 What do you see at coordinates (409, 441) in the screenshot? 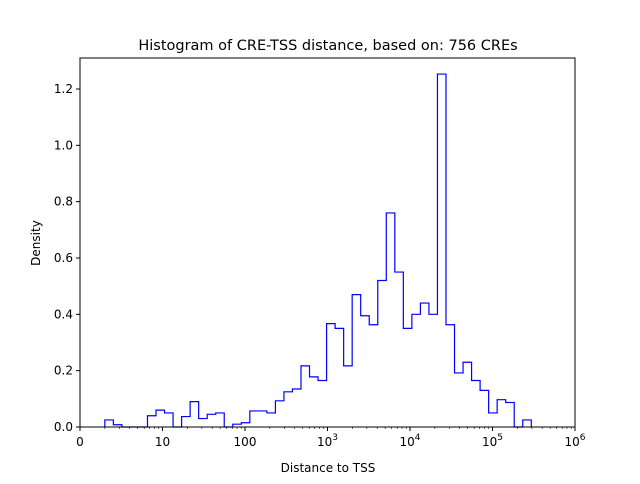
I see `x-tick-label: 10⁴` at bounding box center [409, 441].